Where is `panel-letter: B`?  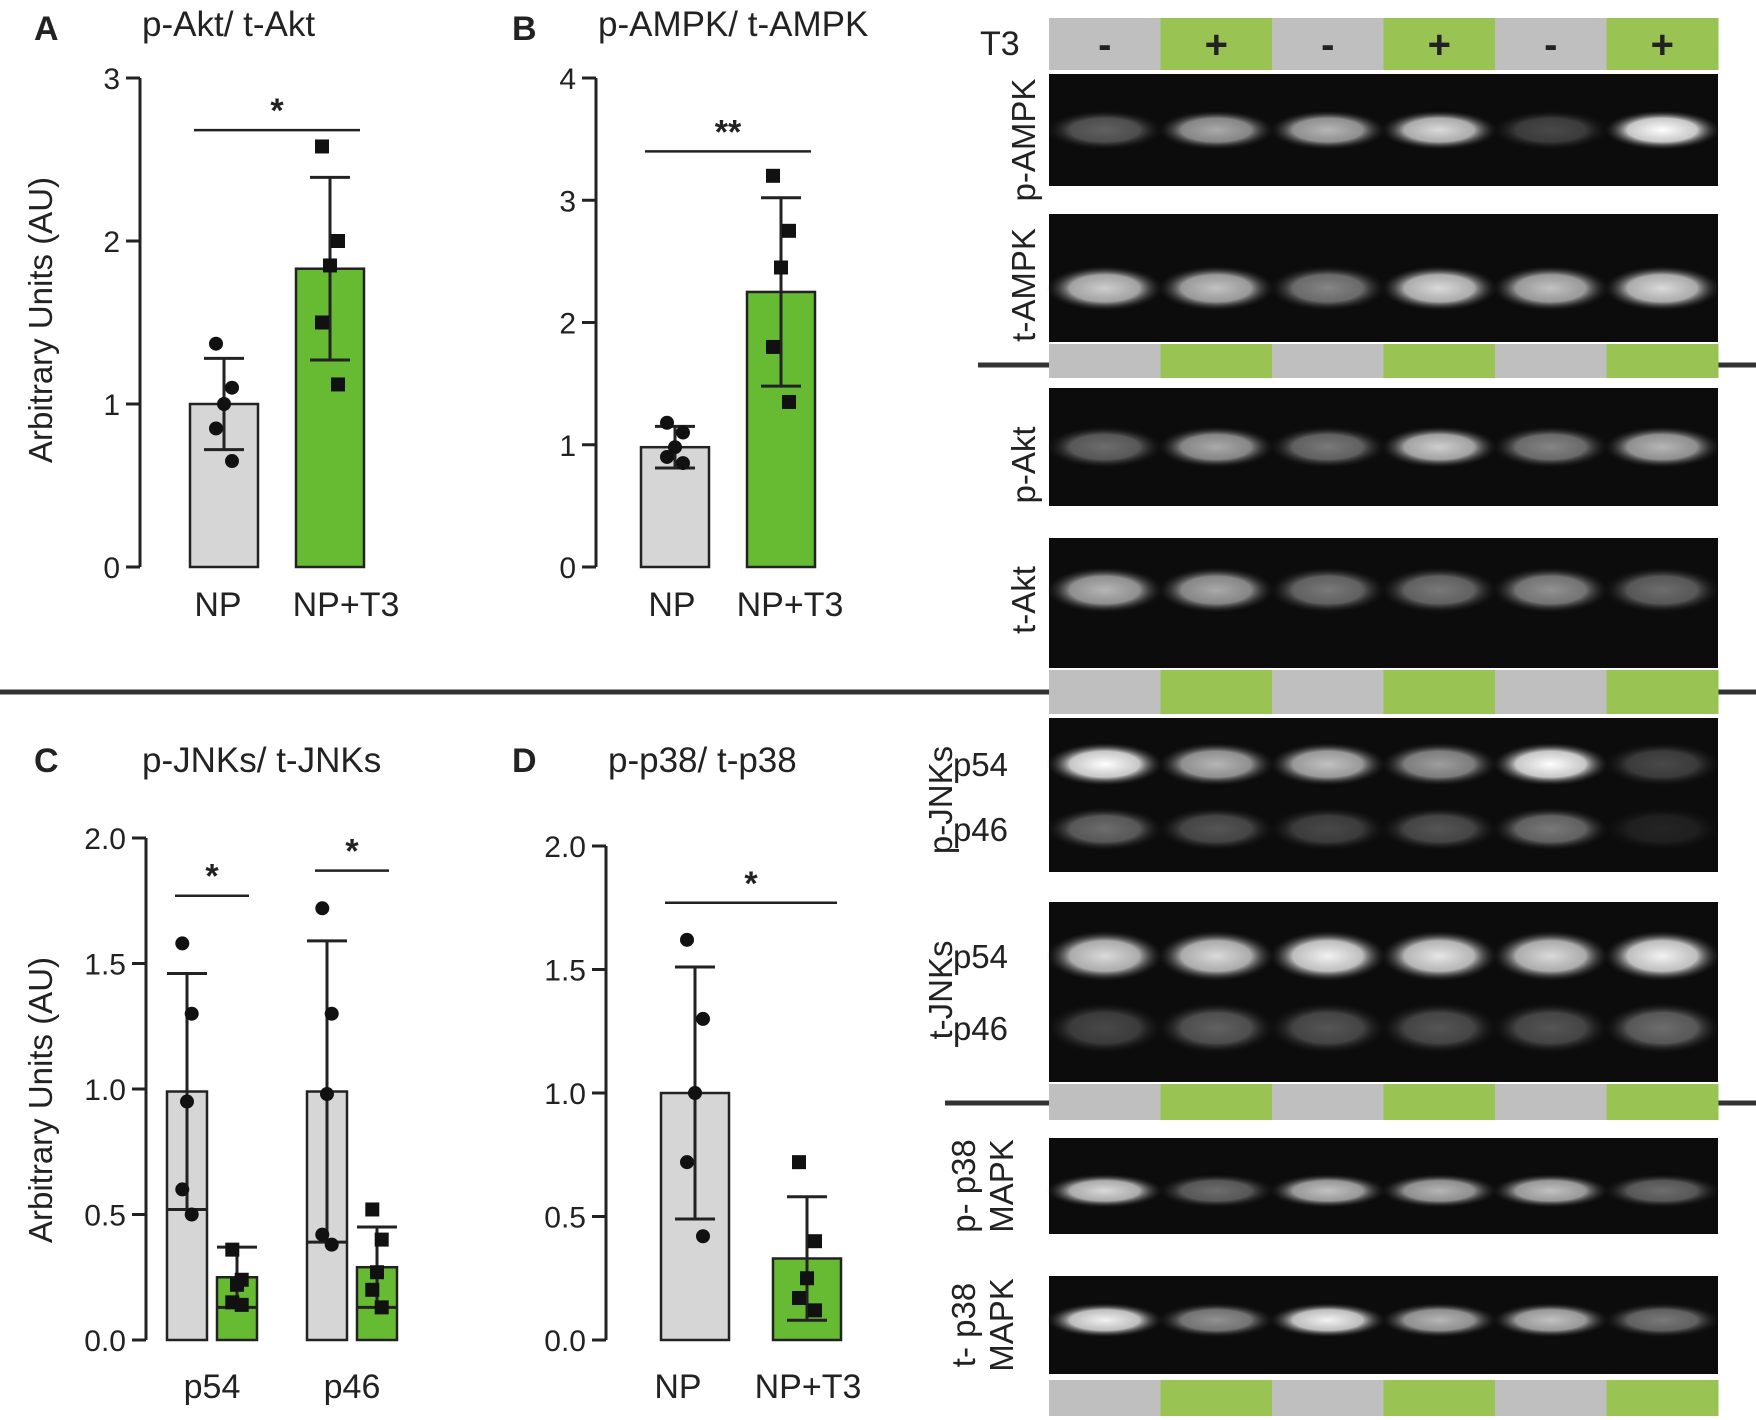
panel-letter: B is located at coordinates (524, 29).